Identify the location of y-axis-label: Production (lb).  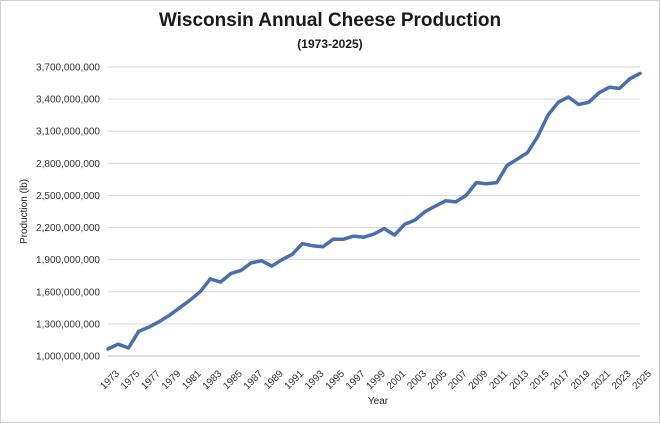
(24, 211).